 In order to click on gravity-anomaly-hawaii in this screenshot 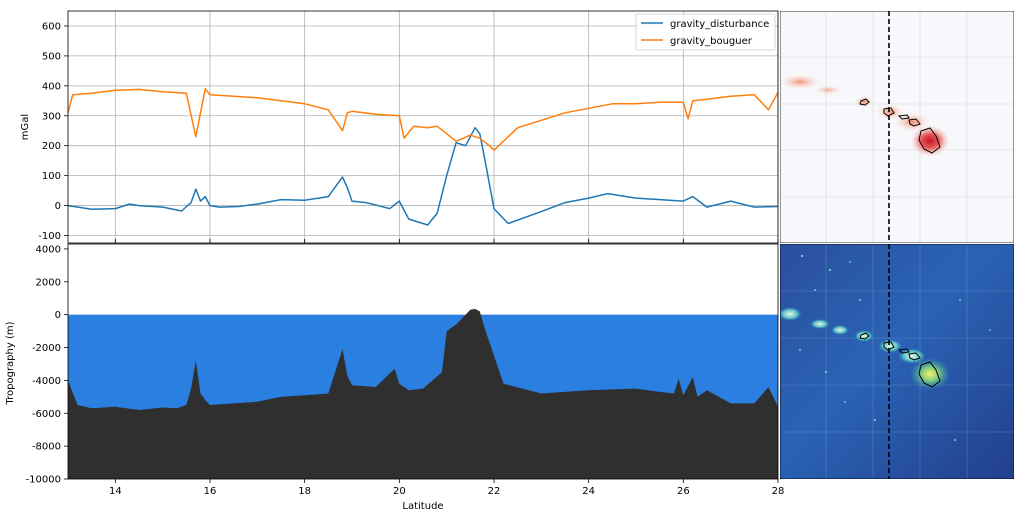, I will do `click(930, 141)`.